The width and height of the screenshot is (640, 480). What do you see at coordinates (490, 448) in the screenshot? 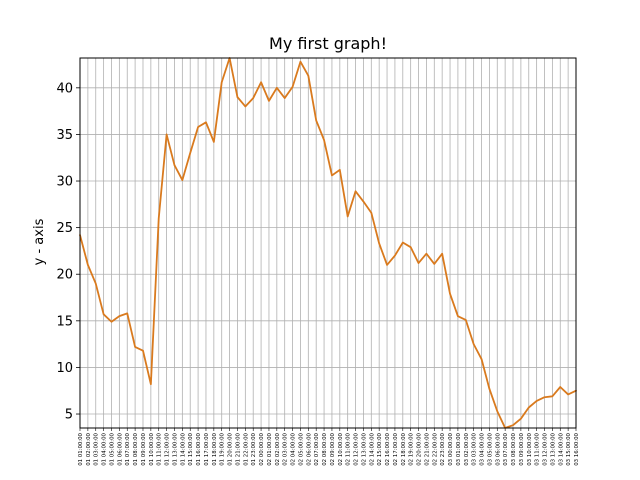
I see `x-tick-label: 03 05:00:00` at bounding box center [490, 448].